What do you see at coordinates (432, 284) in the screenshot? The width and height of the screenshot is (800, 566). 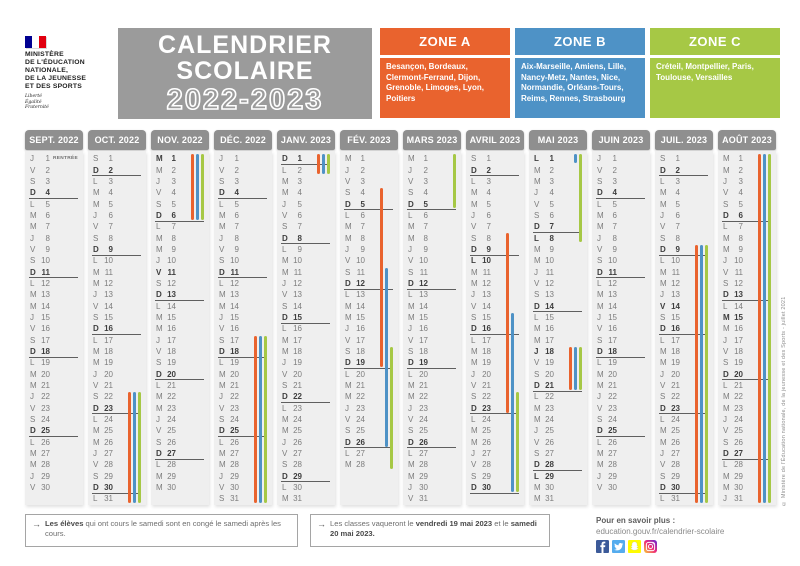 I see `day-row: D 12` at bounding box center [432, 284].